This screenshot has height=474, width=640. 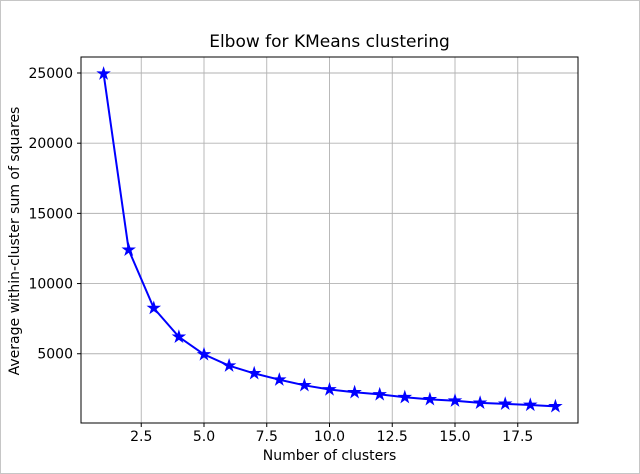 I want to click on x-tick-label: 12.5, so click(x=392, y=437).